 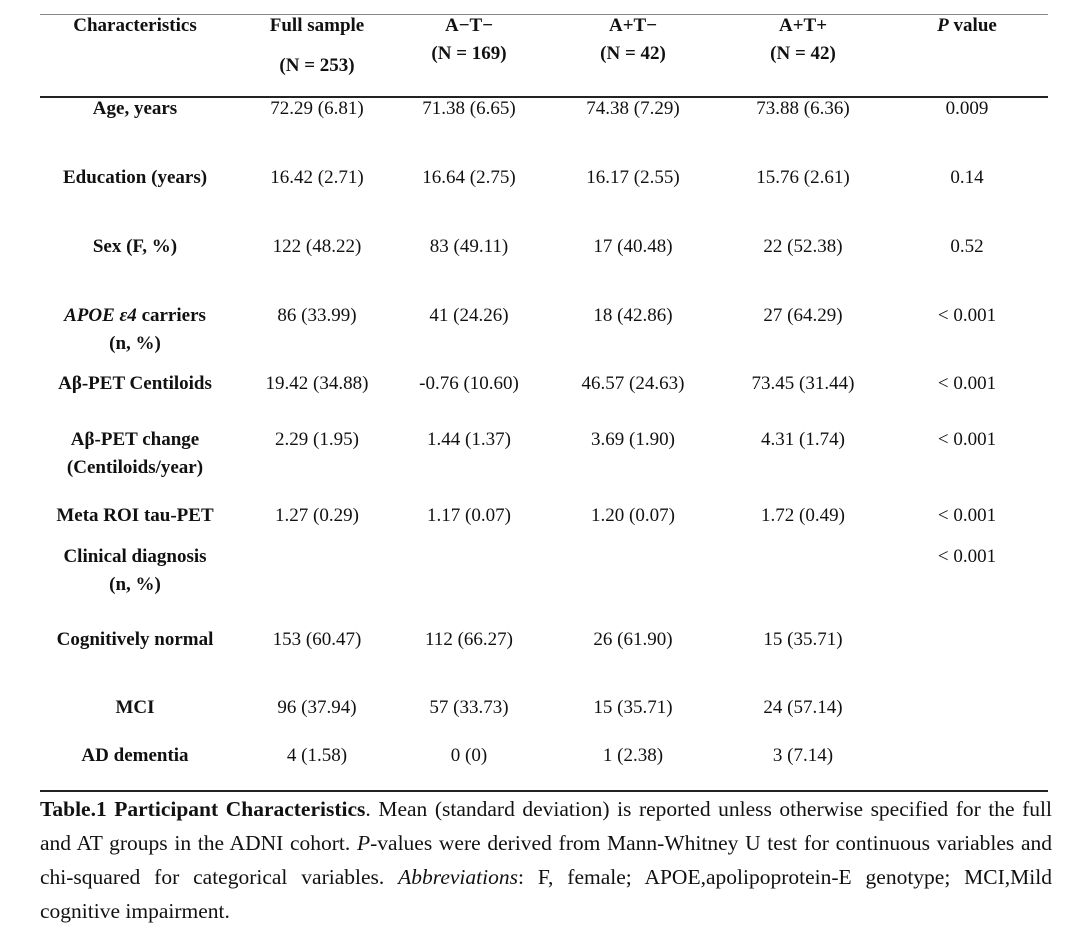 I want to click on table-cell: 4 (1.58), so click(x=317, y=755).